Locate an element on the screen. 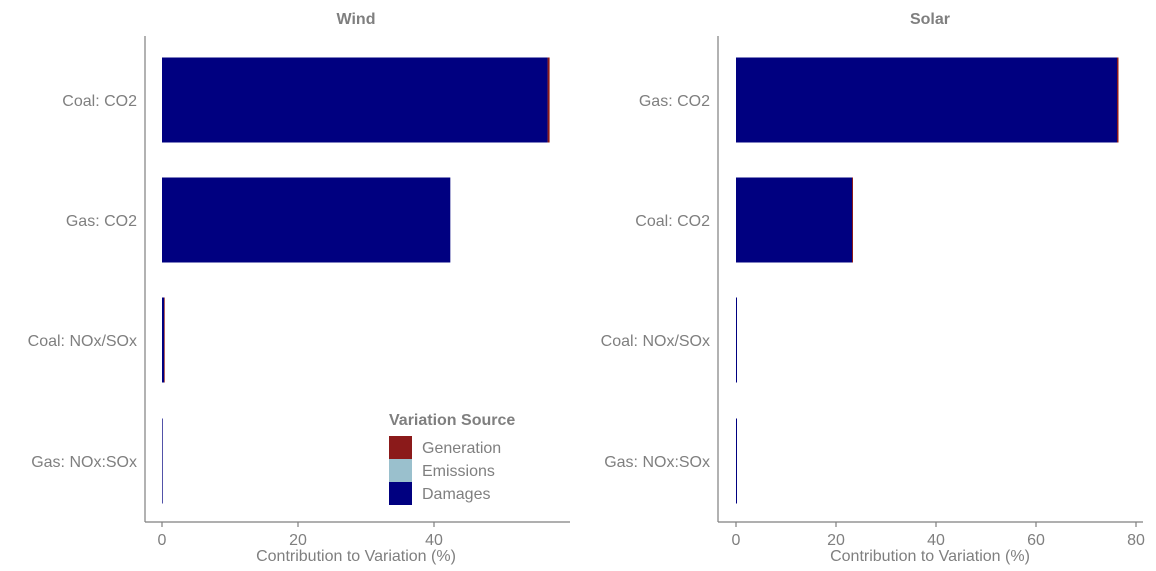 Image resolution: width=1156 pixels, height=571 pixels. x-tick-label: 60 is located at coordinates (1036, 540).